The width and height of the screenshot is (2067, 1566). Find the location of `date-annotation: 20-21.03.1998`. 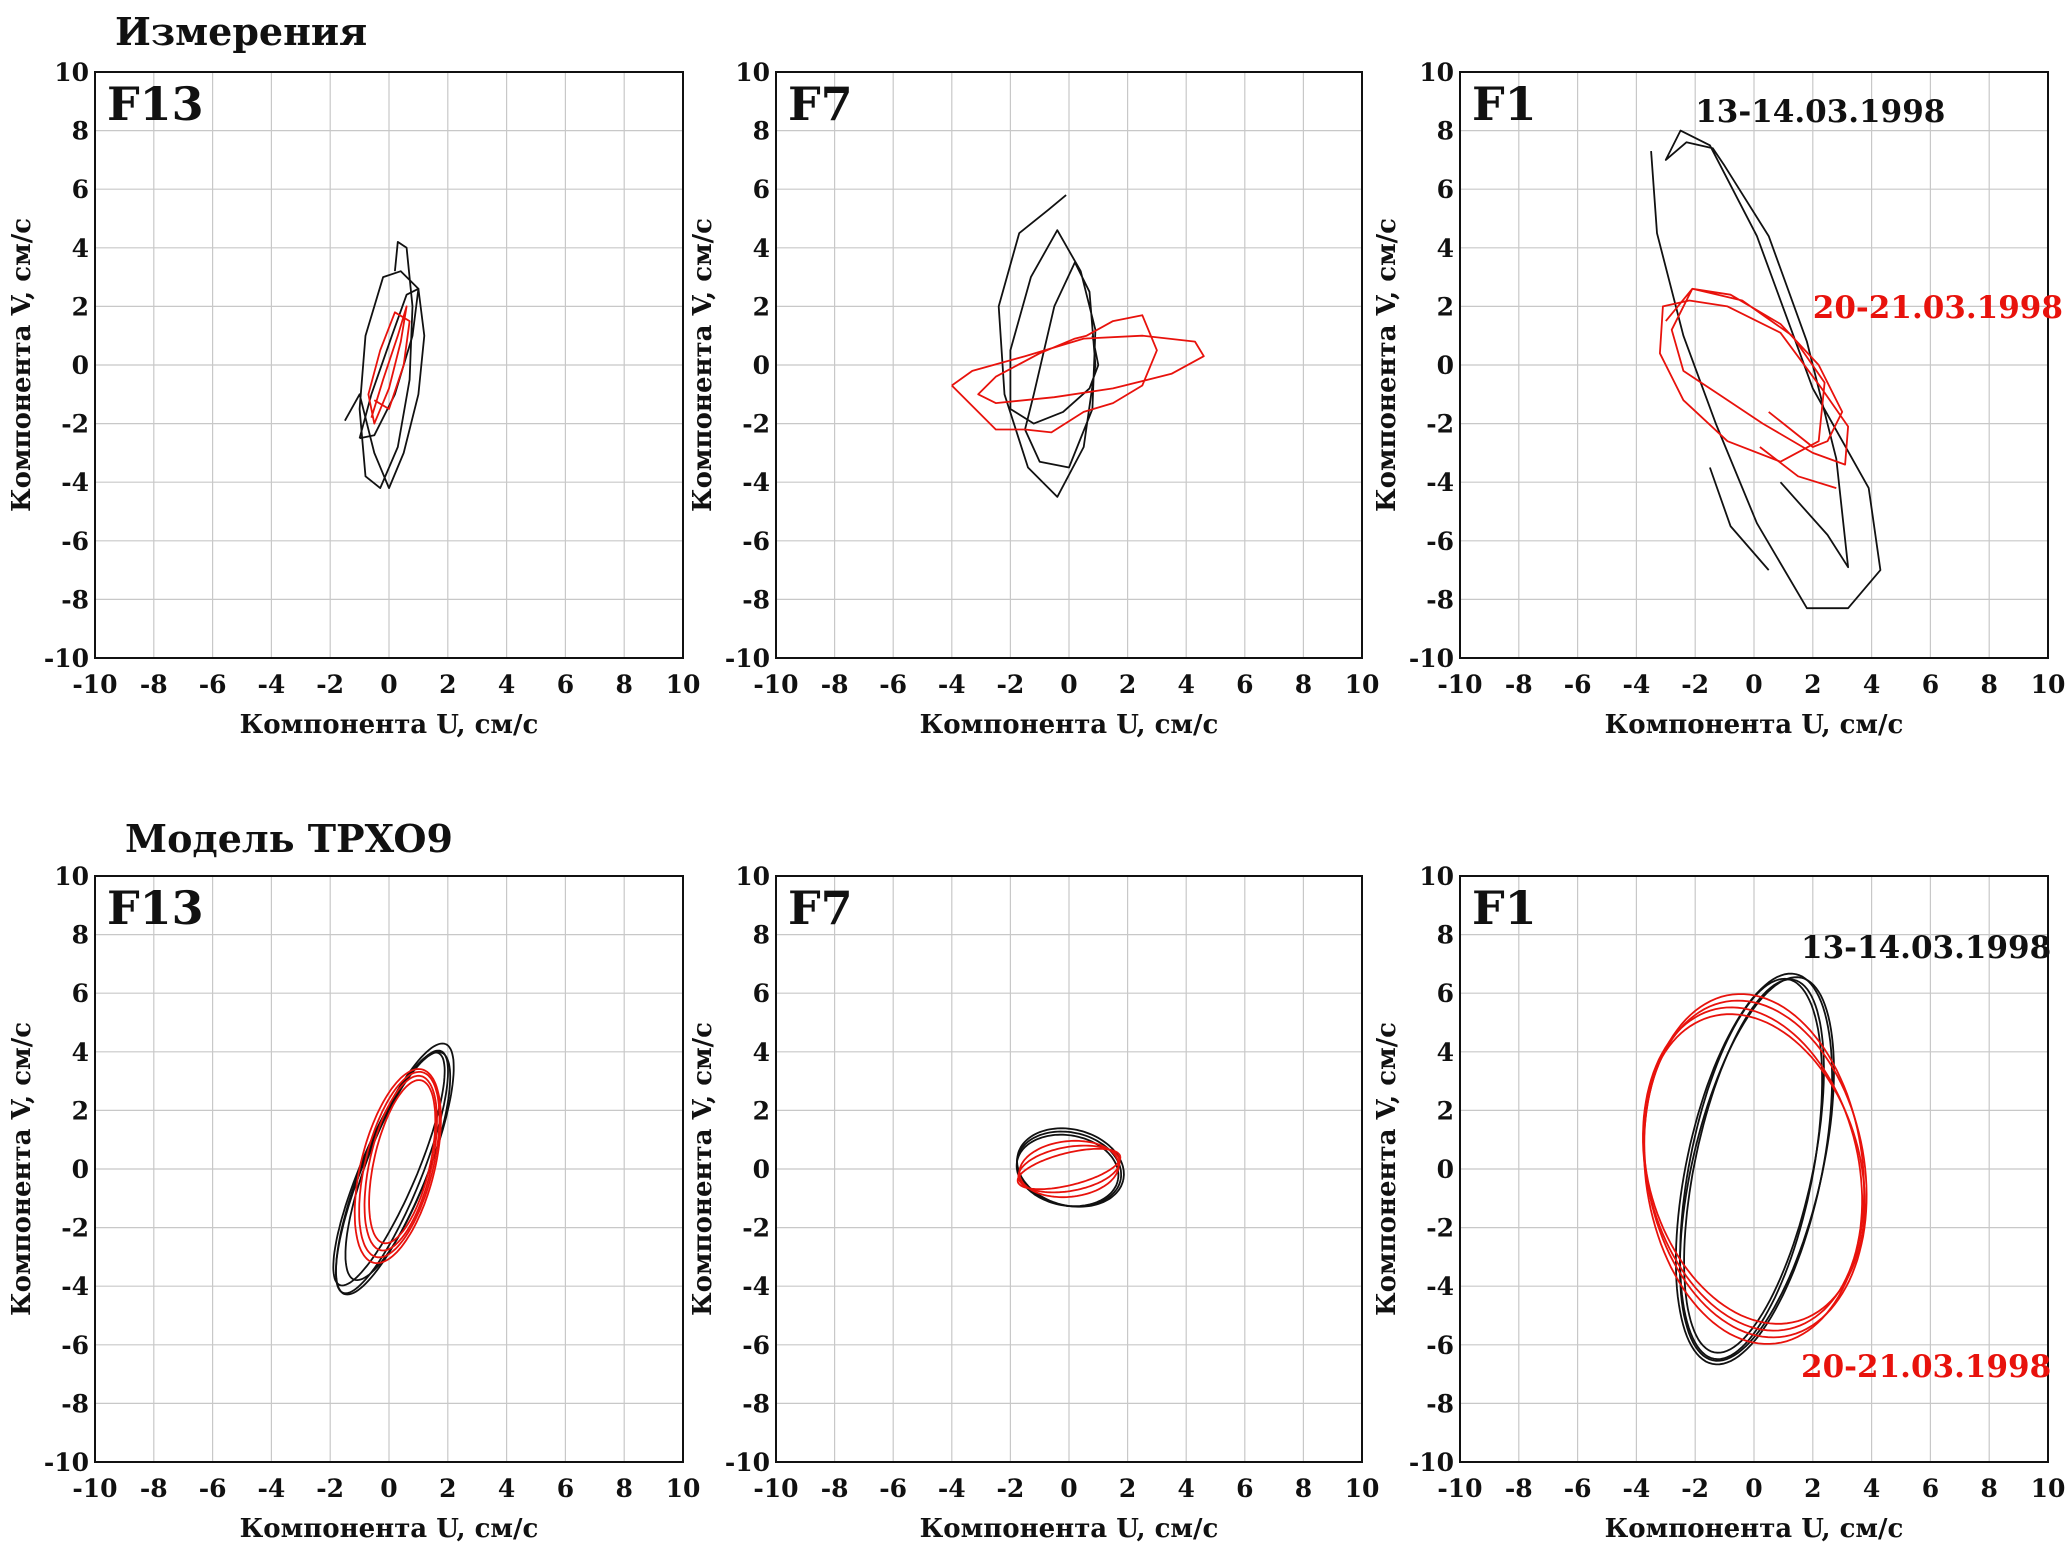

date-annotation: 20-21.03.1998 is located at coordinates (1926, 1367).